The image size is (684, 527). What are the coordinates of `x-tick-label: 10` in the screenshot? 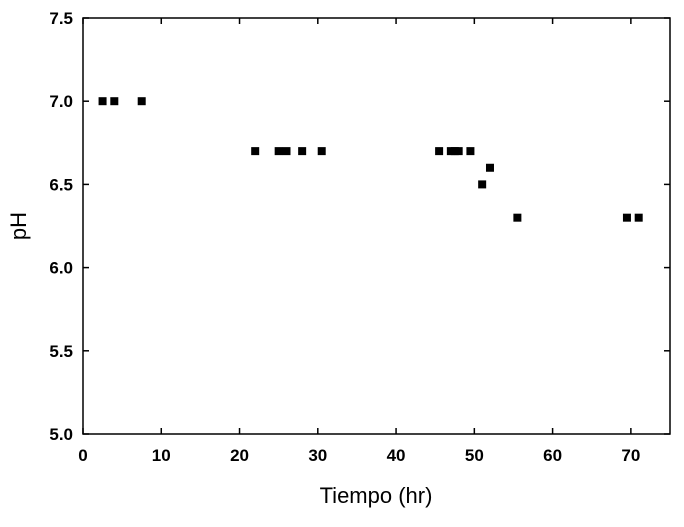 It's located at (161, 455).